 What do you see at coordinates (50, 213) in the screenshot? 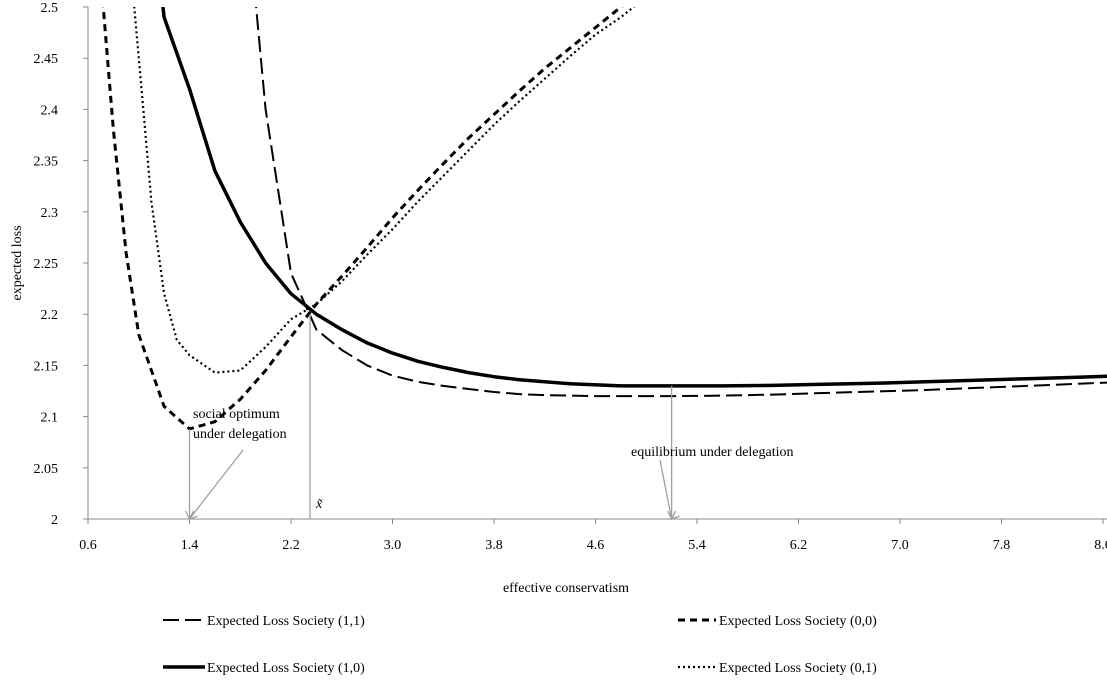
I see `y-tick-label: 2.3` at bounding box center [50, 213].